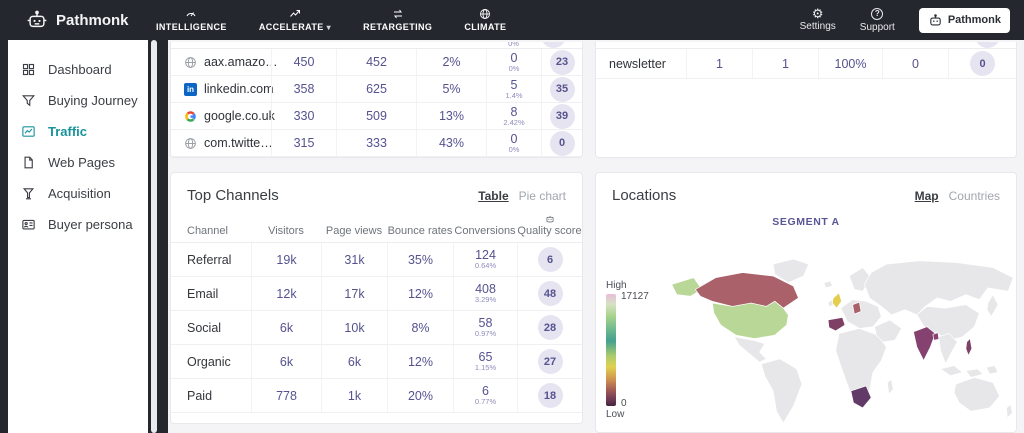 The image size is (1024, 433). I want to click on legend-max-value: 17127, so click(635, 296).